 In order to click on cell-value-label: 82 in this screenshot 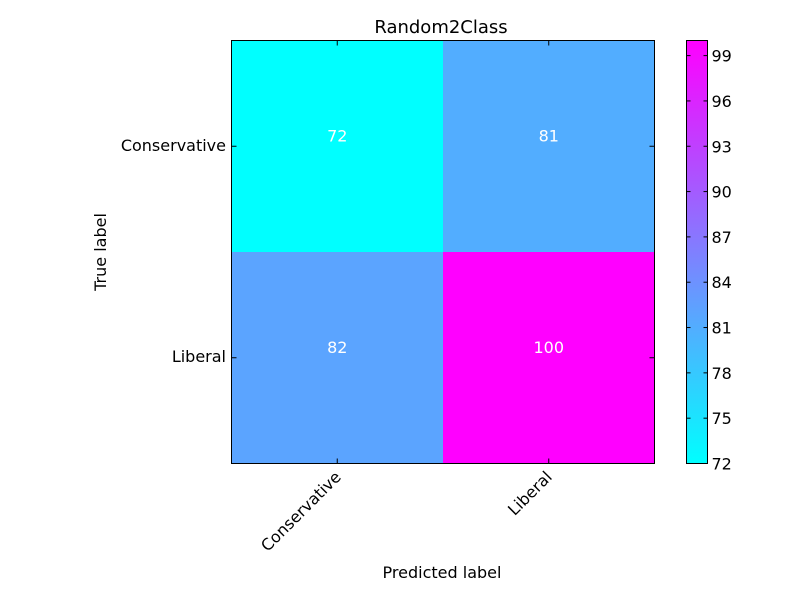, I will do `click(337, 347)`.